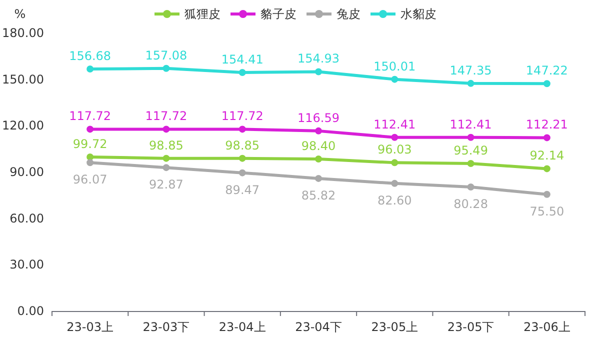 This screenshot has height=340, width=591. I want to click on data-label: 92.14, so click(547, 155).